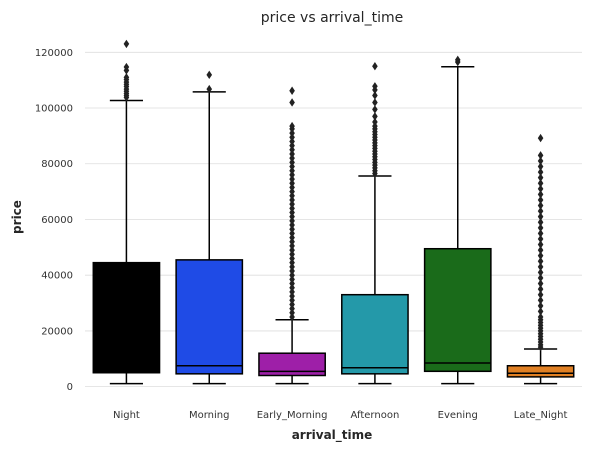 This screenshot has height=452, width=589. I want to click on y-tick-label: 100000, so click(54, 109).